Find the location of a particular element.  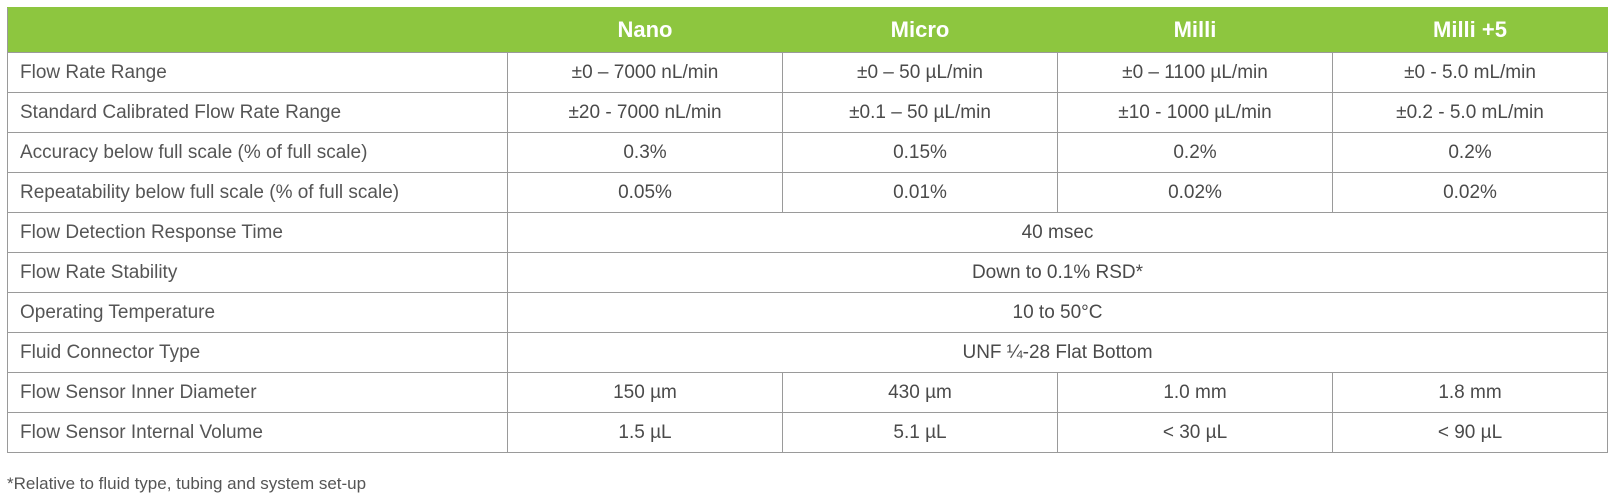

header-micro: Micro is located at coordinates (920, 30).